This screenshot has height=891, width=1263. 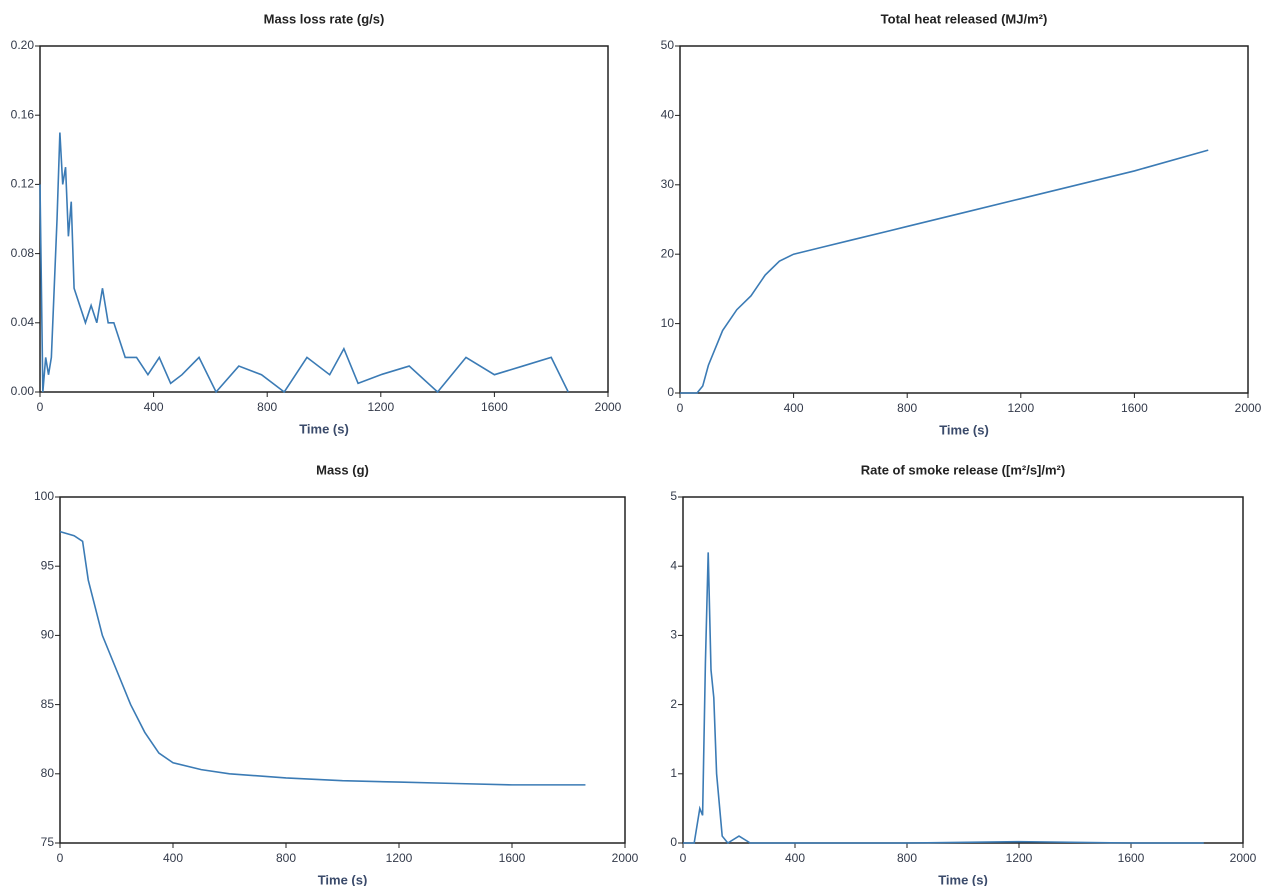 What do you see at coordinates (44, 496) in the screenshot?
I see `y-tick-label: 100` at bounding box center [44, 496].